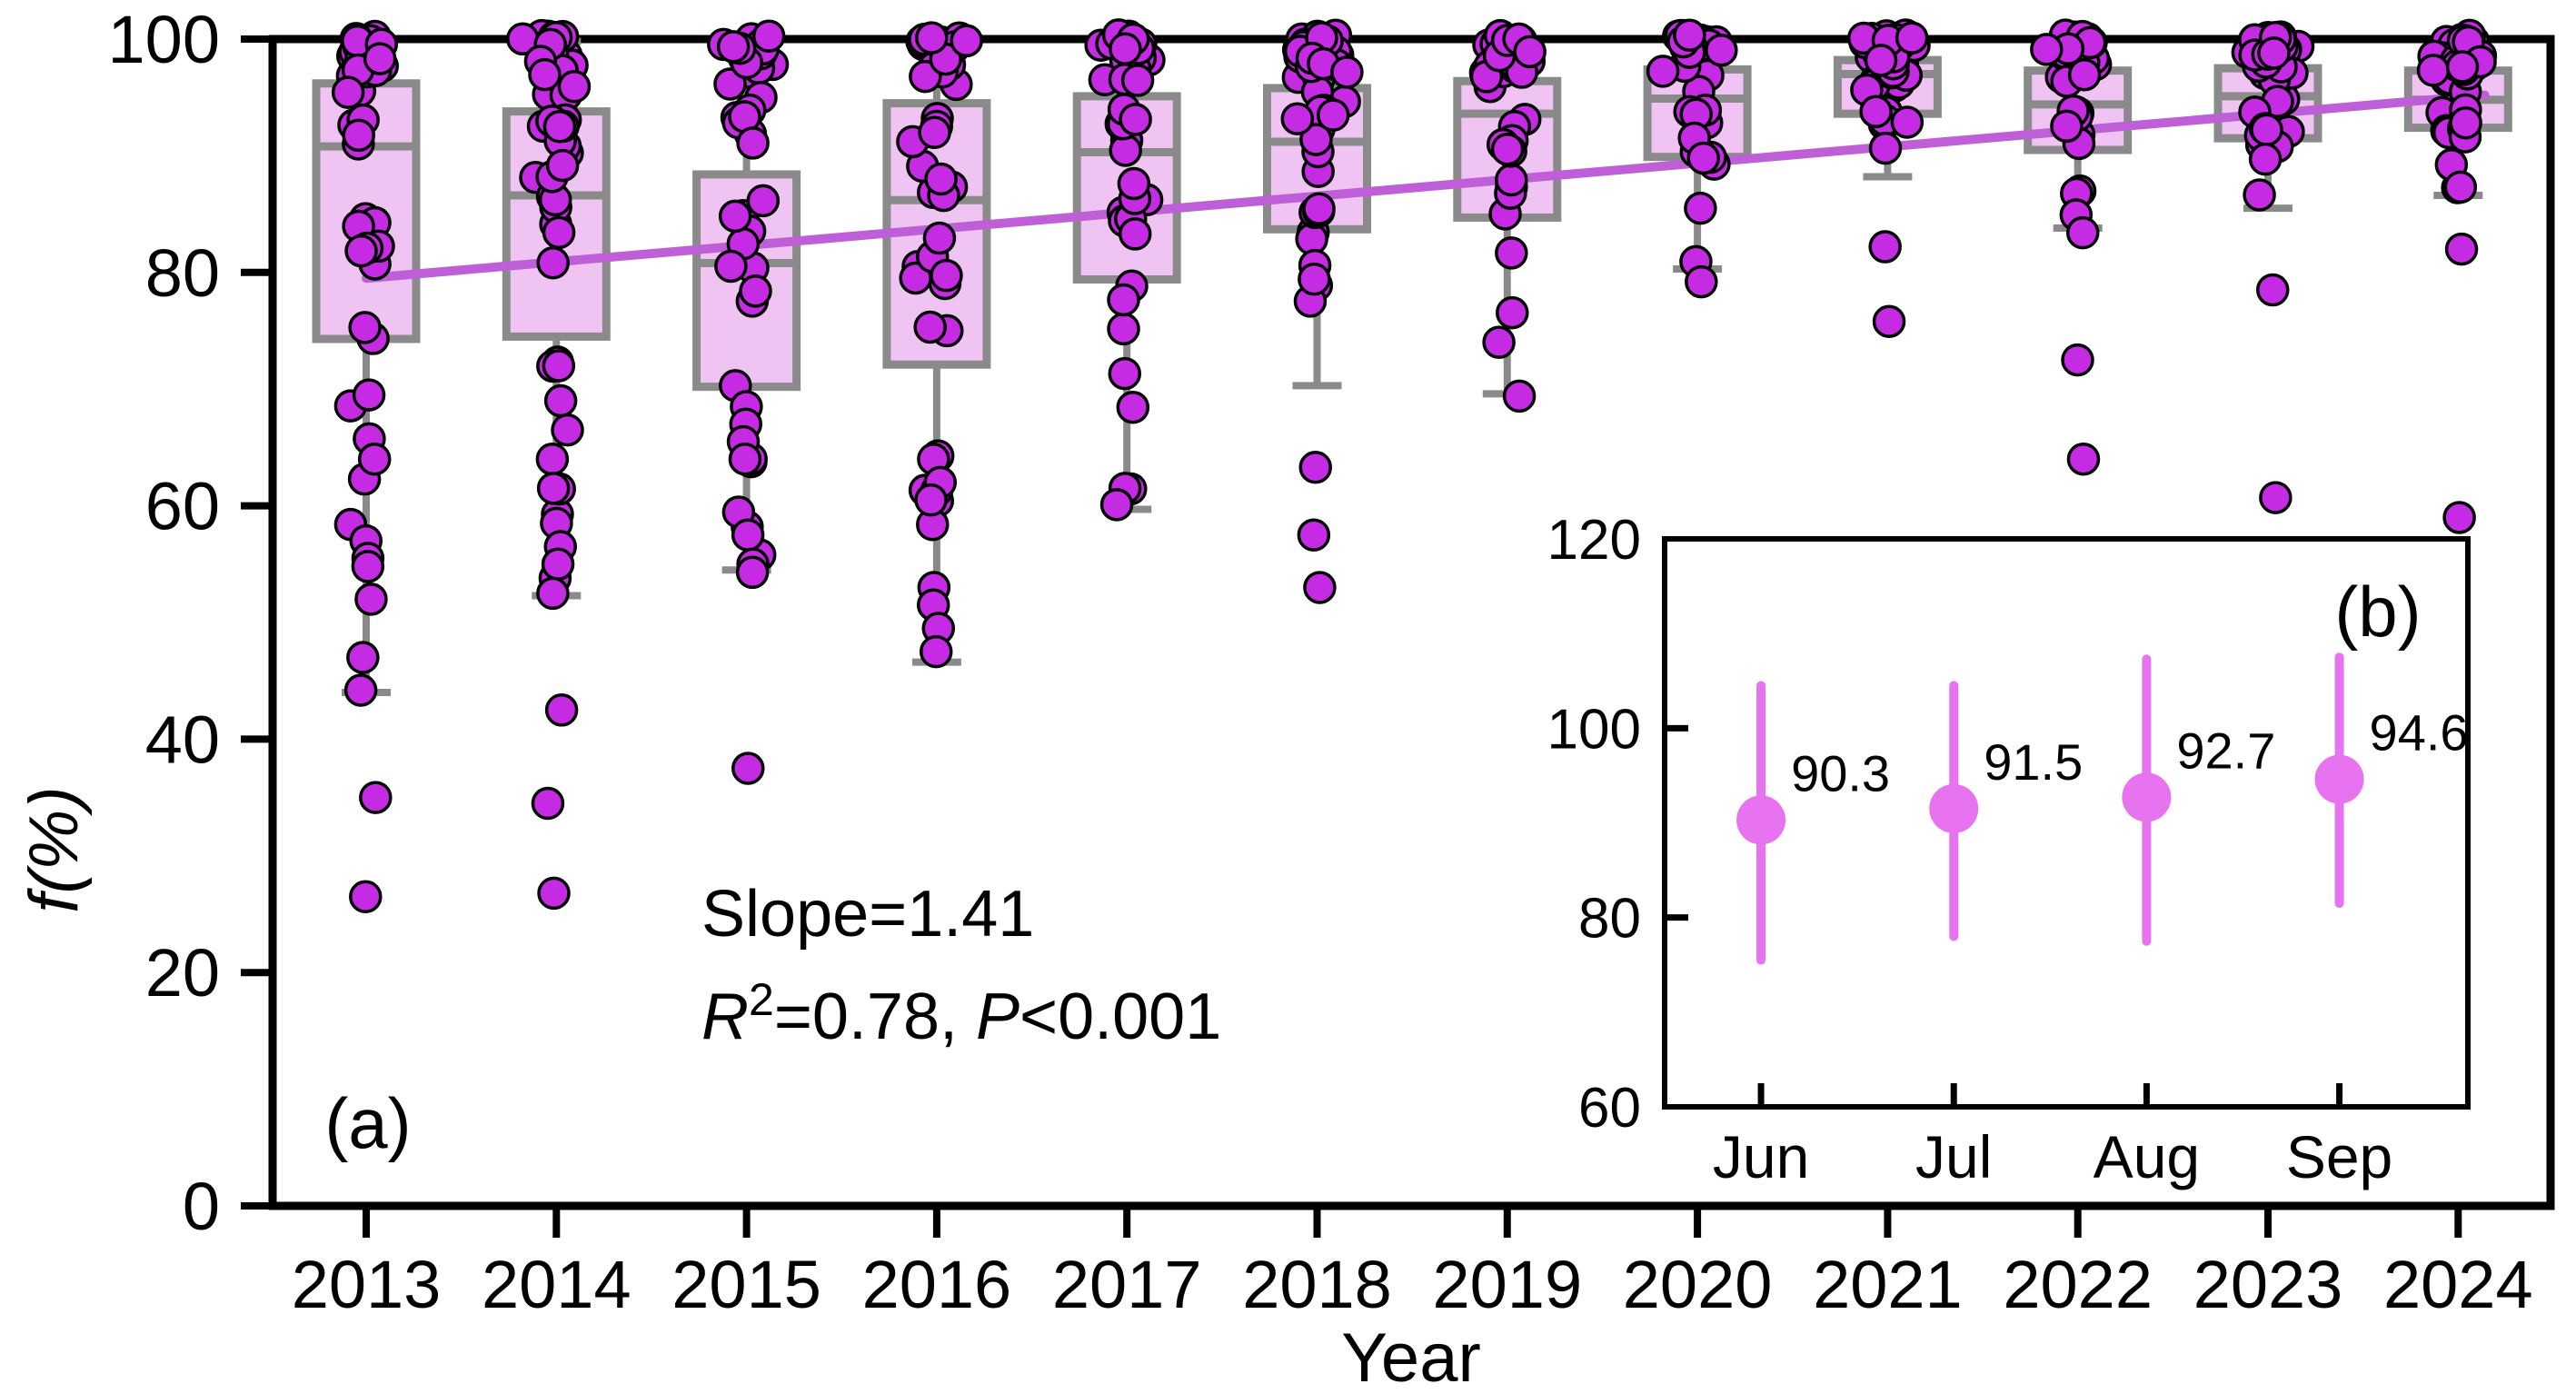 The height and width of the screenshot is (1394, 2576). Describe the element at coordinates (557, 1284) in the screenshot. I see `x-tick-label: 2014` at that location.